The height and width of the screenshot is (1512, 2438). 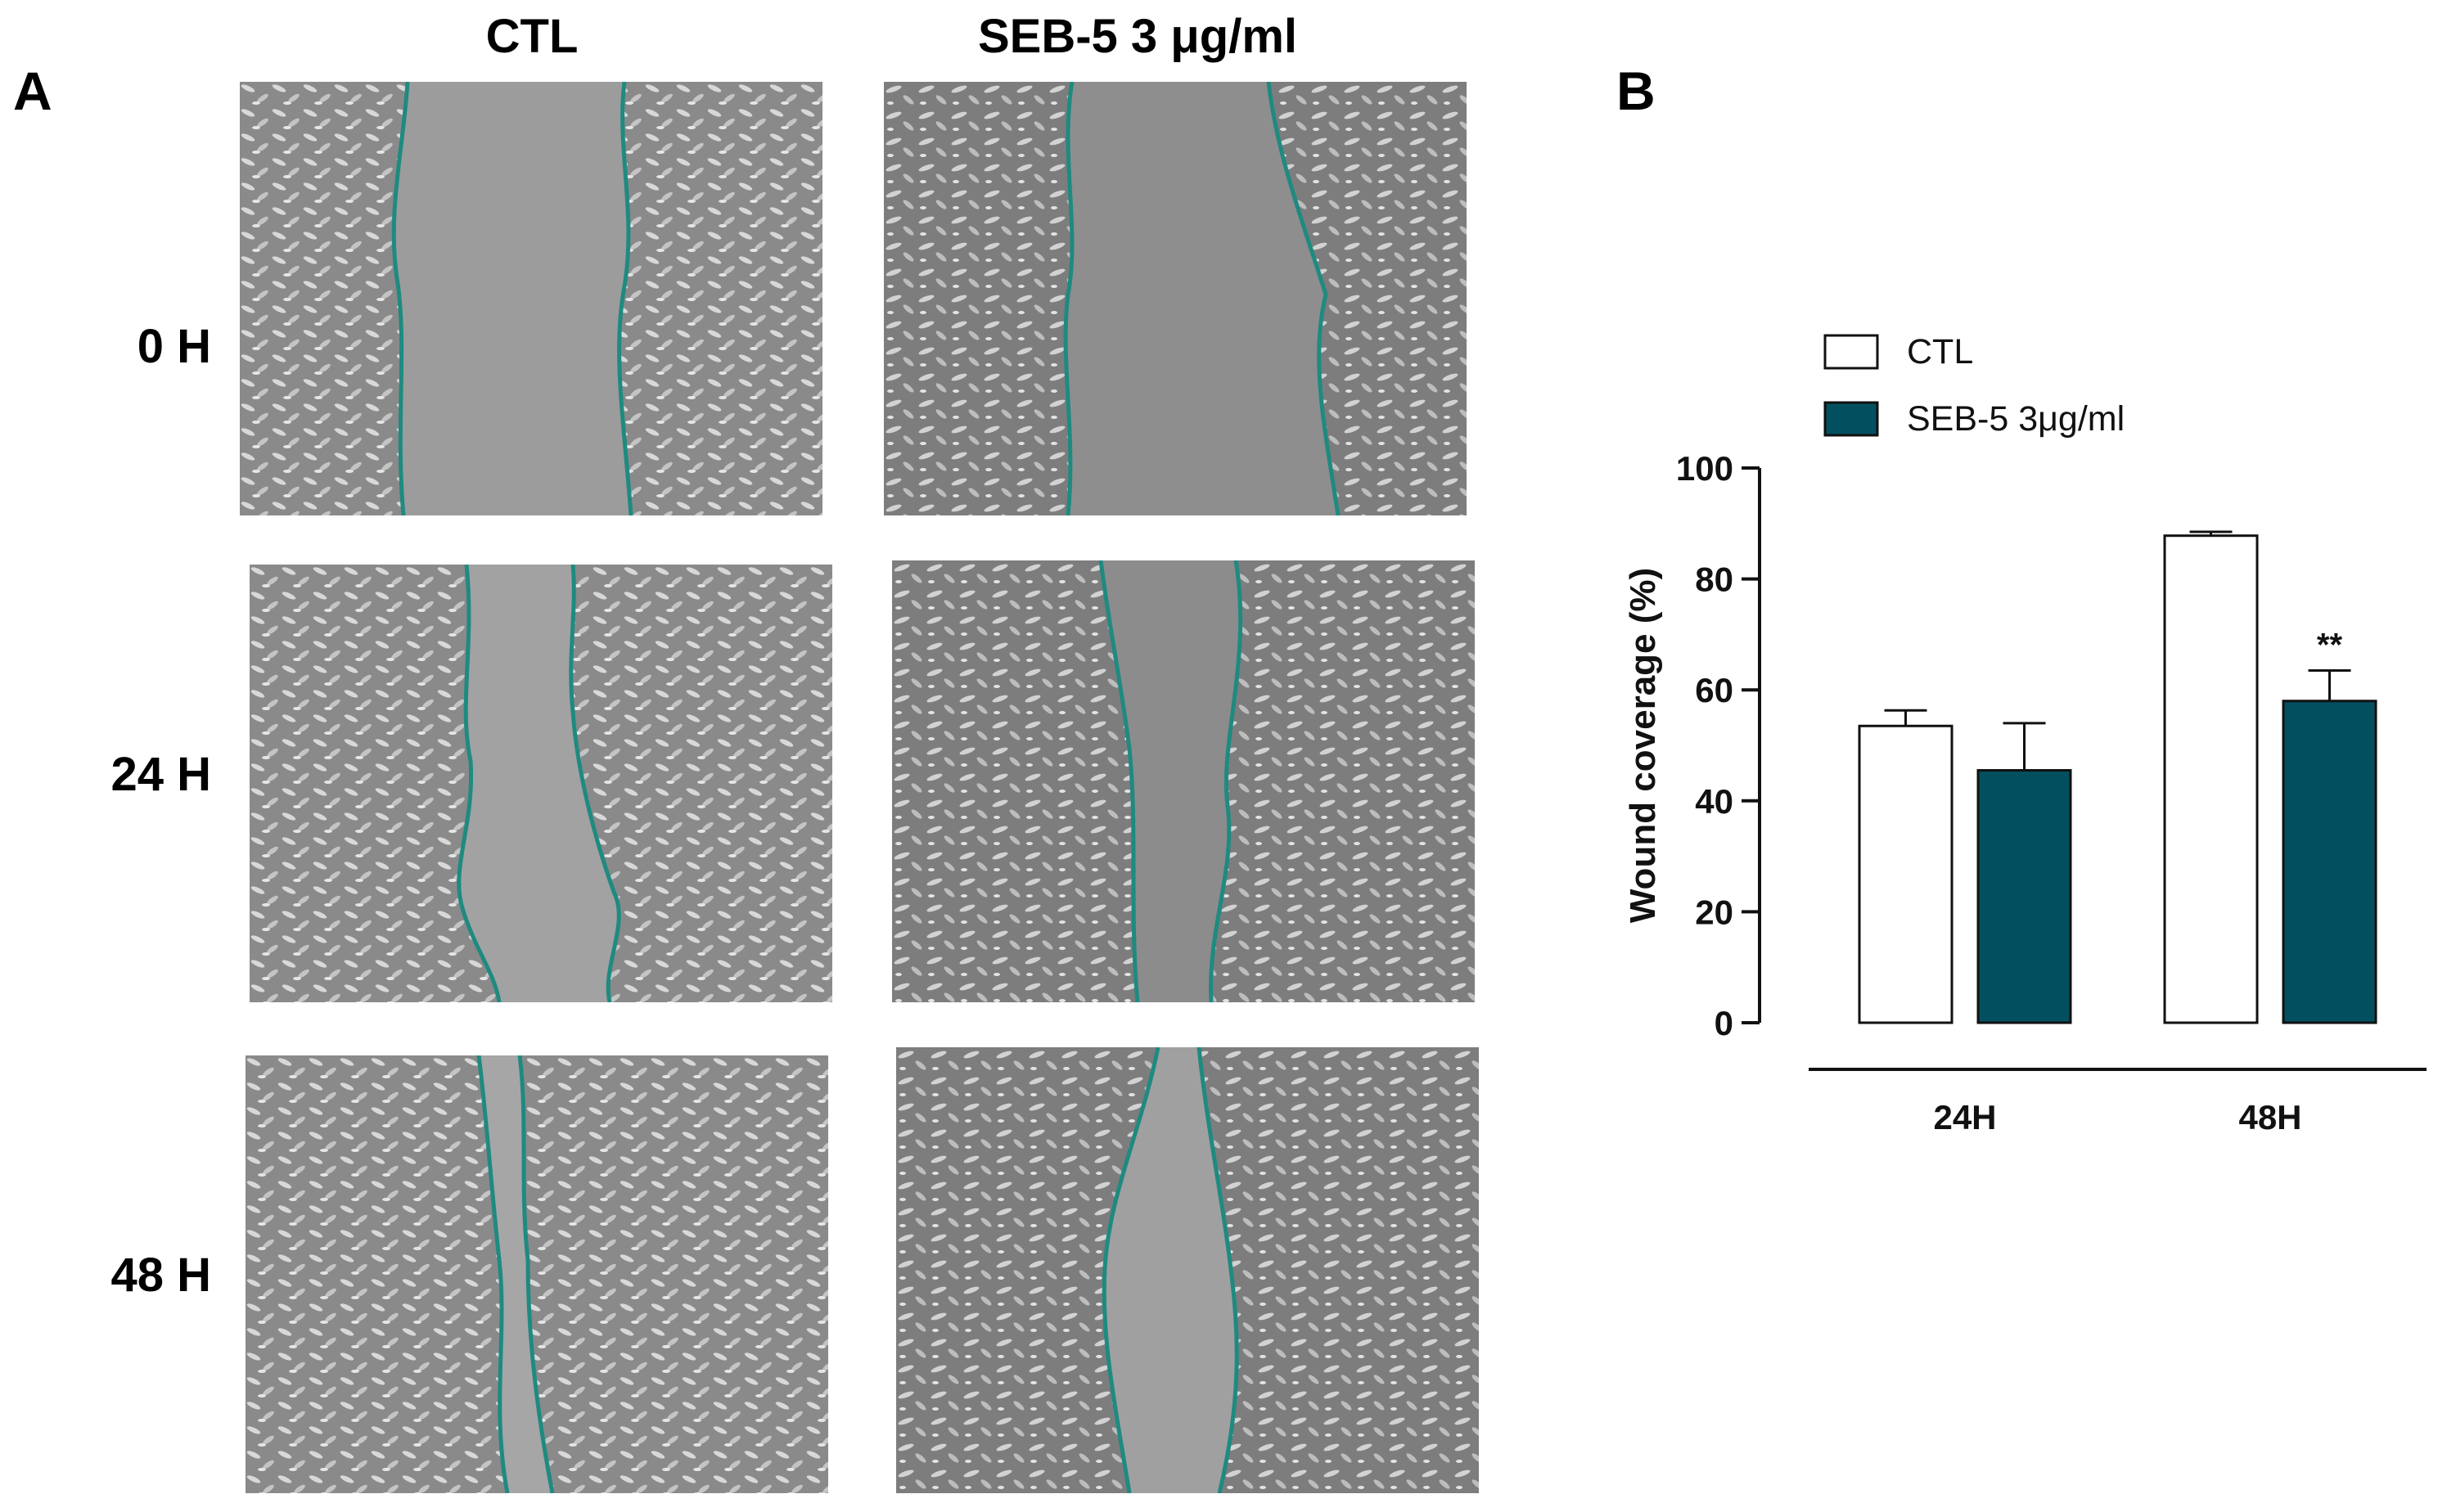 What do you see at coordinates (1643, 746) in the screenshot?
I see `y-axis-label: Wound coverage (%)` at bounding box center [1643, 746].